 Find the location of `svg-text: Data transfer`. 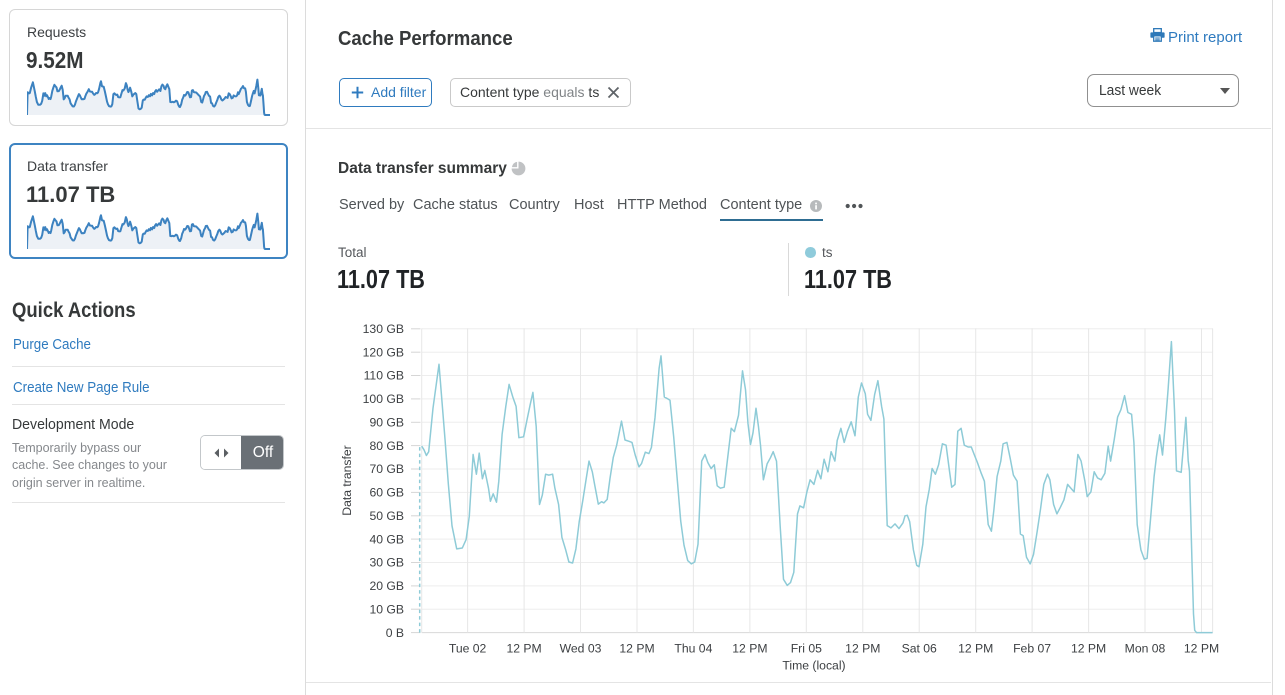

svg-text: Data transfer is located at coordinates (347, 480).